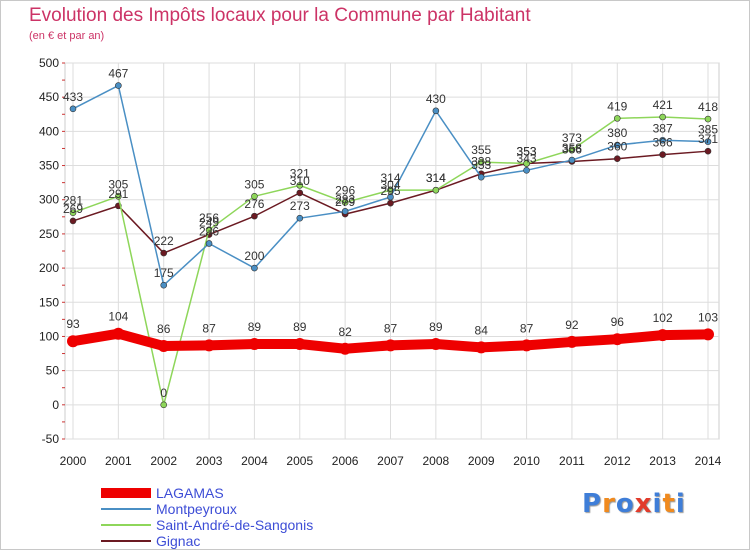  I want to click on x-tick-label: 2008, so click(436, 461).